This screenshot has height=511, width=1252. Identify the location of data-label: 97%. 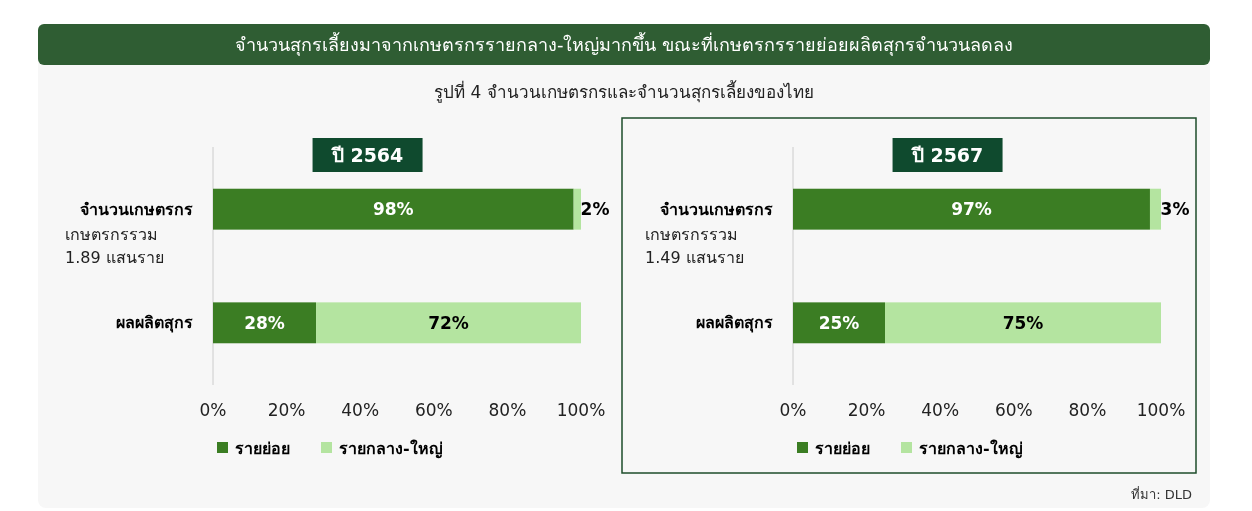
(971, 209).